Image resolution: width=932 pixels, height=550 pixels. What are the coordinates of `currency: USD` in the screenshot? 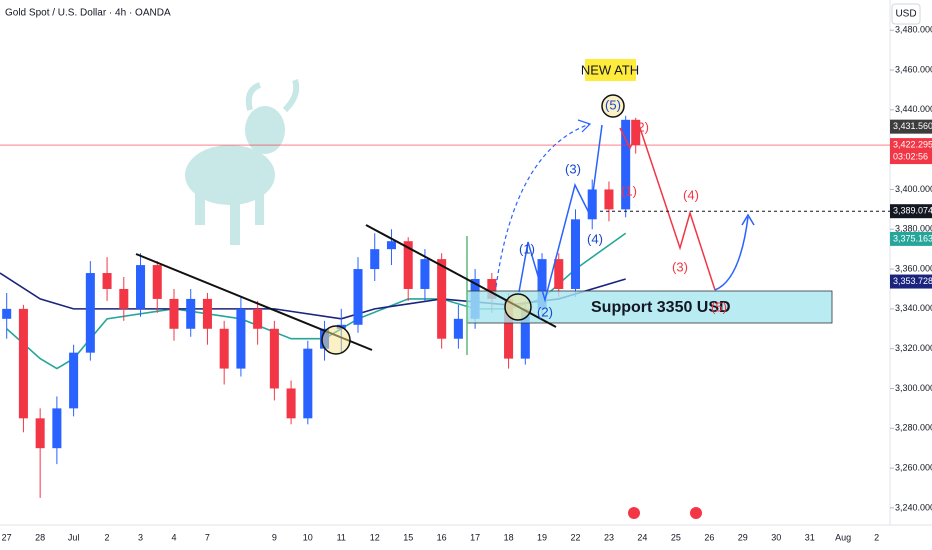 It's located at (905, 14).